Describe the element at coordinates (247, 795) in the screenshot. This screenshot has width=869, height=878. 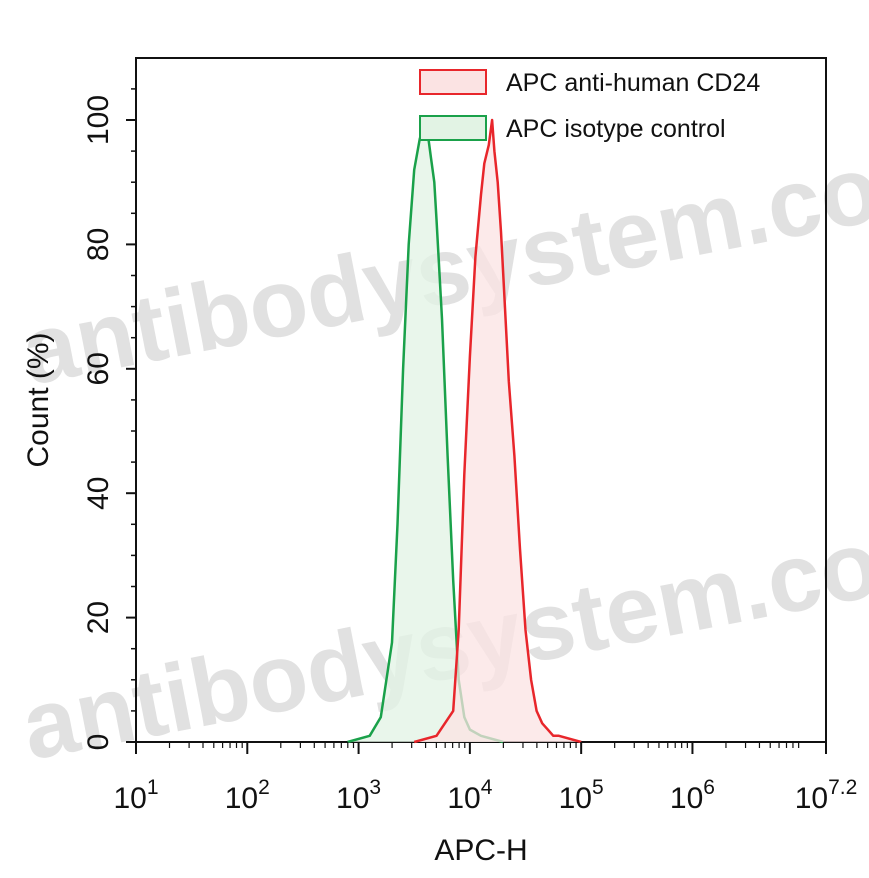
I see `x-tick-label-2: 10²` at that location.